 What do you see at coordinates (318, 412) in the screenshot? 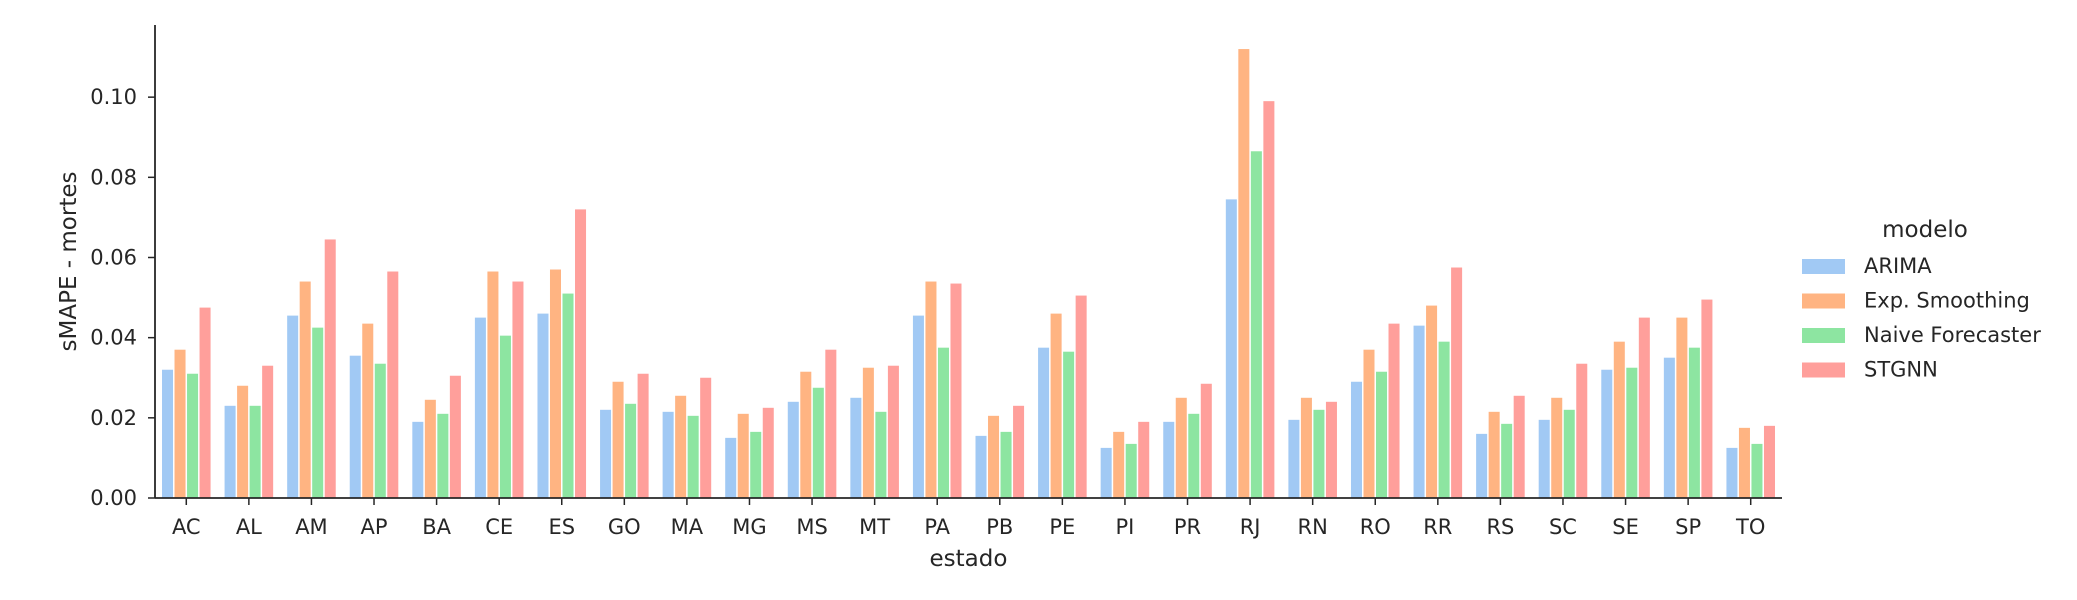
I see `bar-naive-forecaster-am` at bounding box center [318, 412].